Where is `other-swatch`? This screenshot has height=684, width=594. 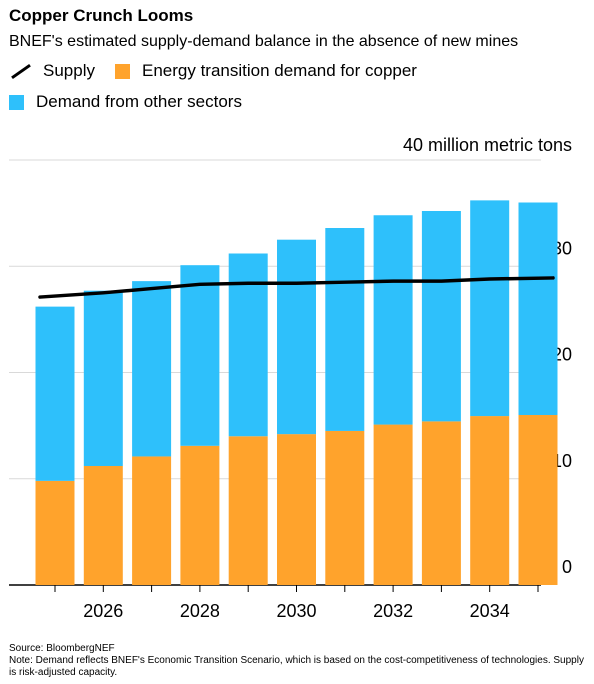 other-swatch is located at coordinates (16, 102).